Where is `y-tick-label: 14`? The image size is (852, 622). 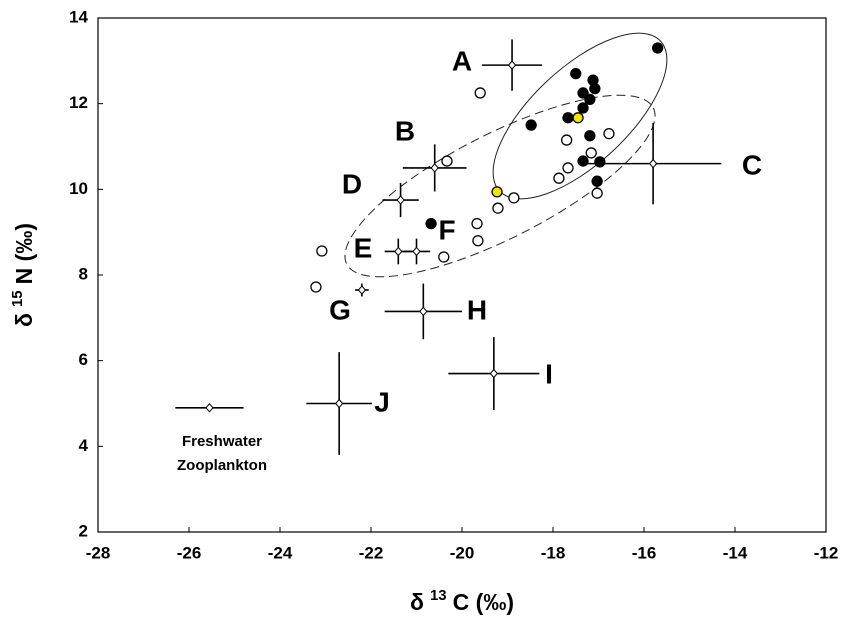
y-tick-label: 14 is located at coordinates (78, 16).